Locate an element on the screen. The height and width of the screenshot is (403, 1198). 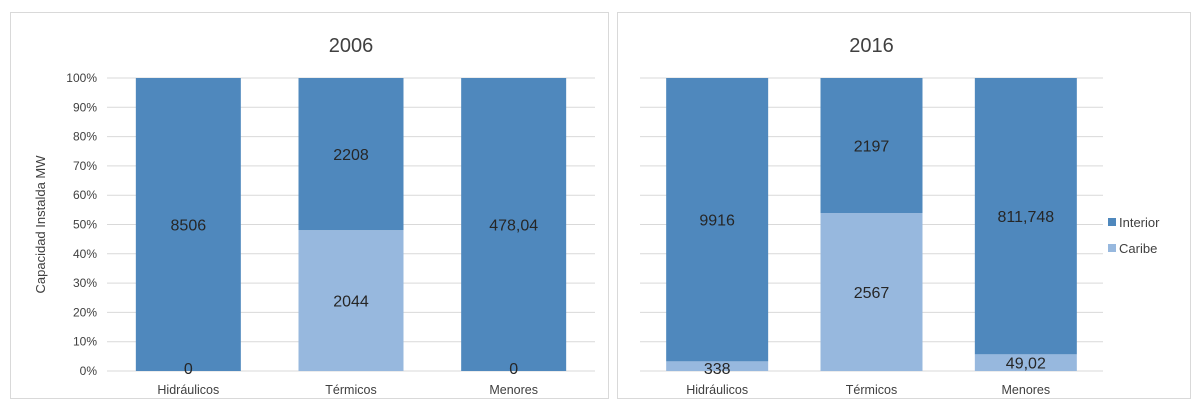
chart1-data-label-caribe-2: 2044 is located at coordinates (351, 302).